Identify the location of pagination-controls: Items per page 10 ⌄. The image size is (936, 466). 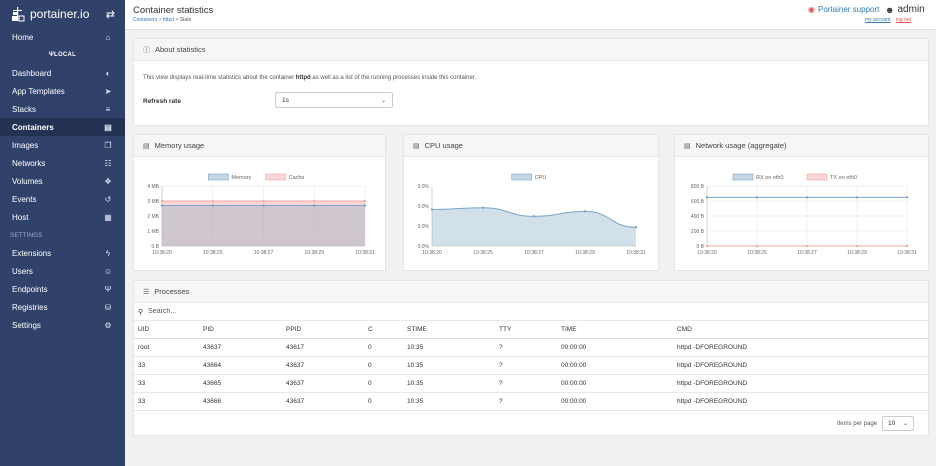
(875, 423).